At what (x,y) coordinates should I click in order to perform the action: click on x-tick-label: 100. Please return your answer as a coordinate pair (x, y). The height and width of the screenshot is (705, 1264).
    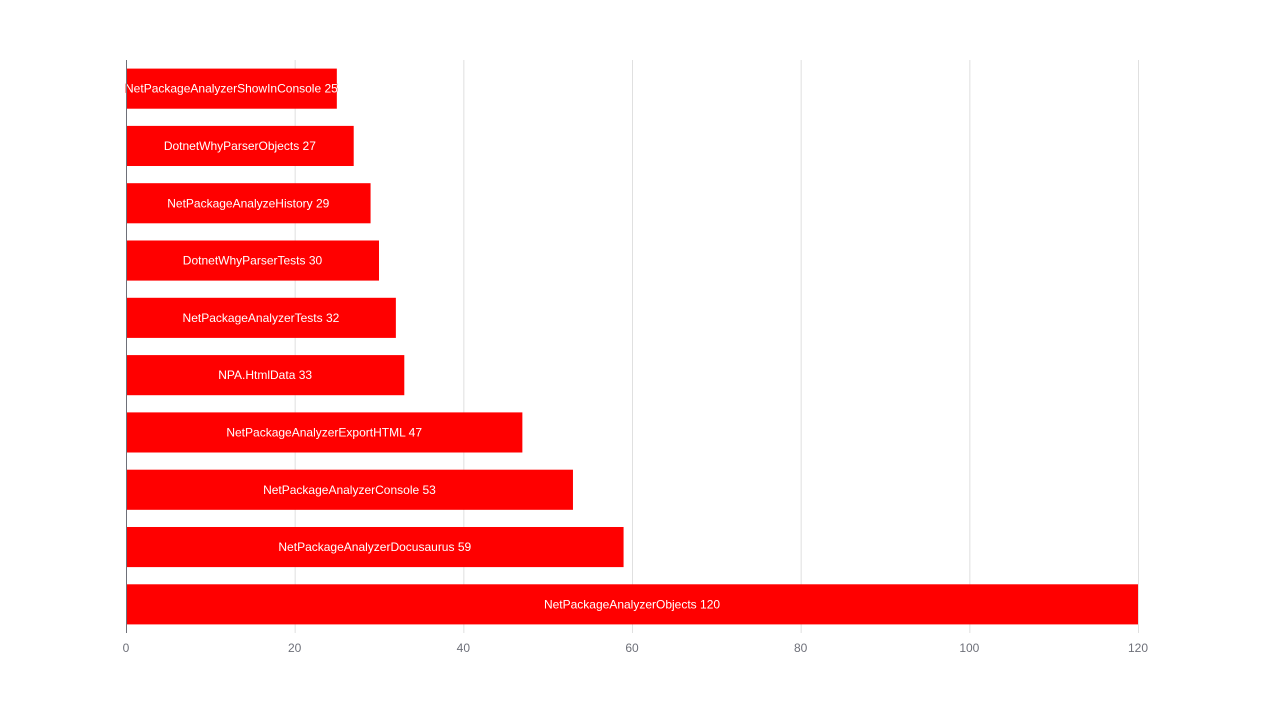
    Looking at the image, I should click on (969, 648).